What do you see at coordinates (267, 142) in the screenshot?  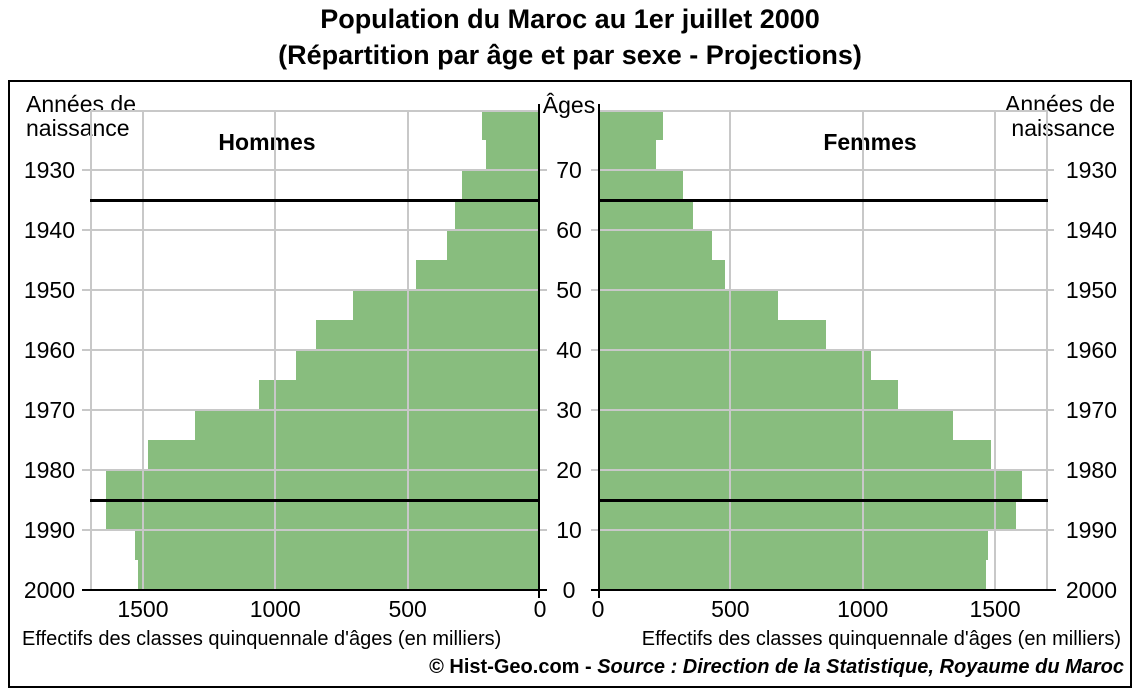 I see `male-panel-label: Hommes` at bounding box center [267, 142].